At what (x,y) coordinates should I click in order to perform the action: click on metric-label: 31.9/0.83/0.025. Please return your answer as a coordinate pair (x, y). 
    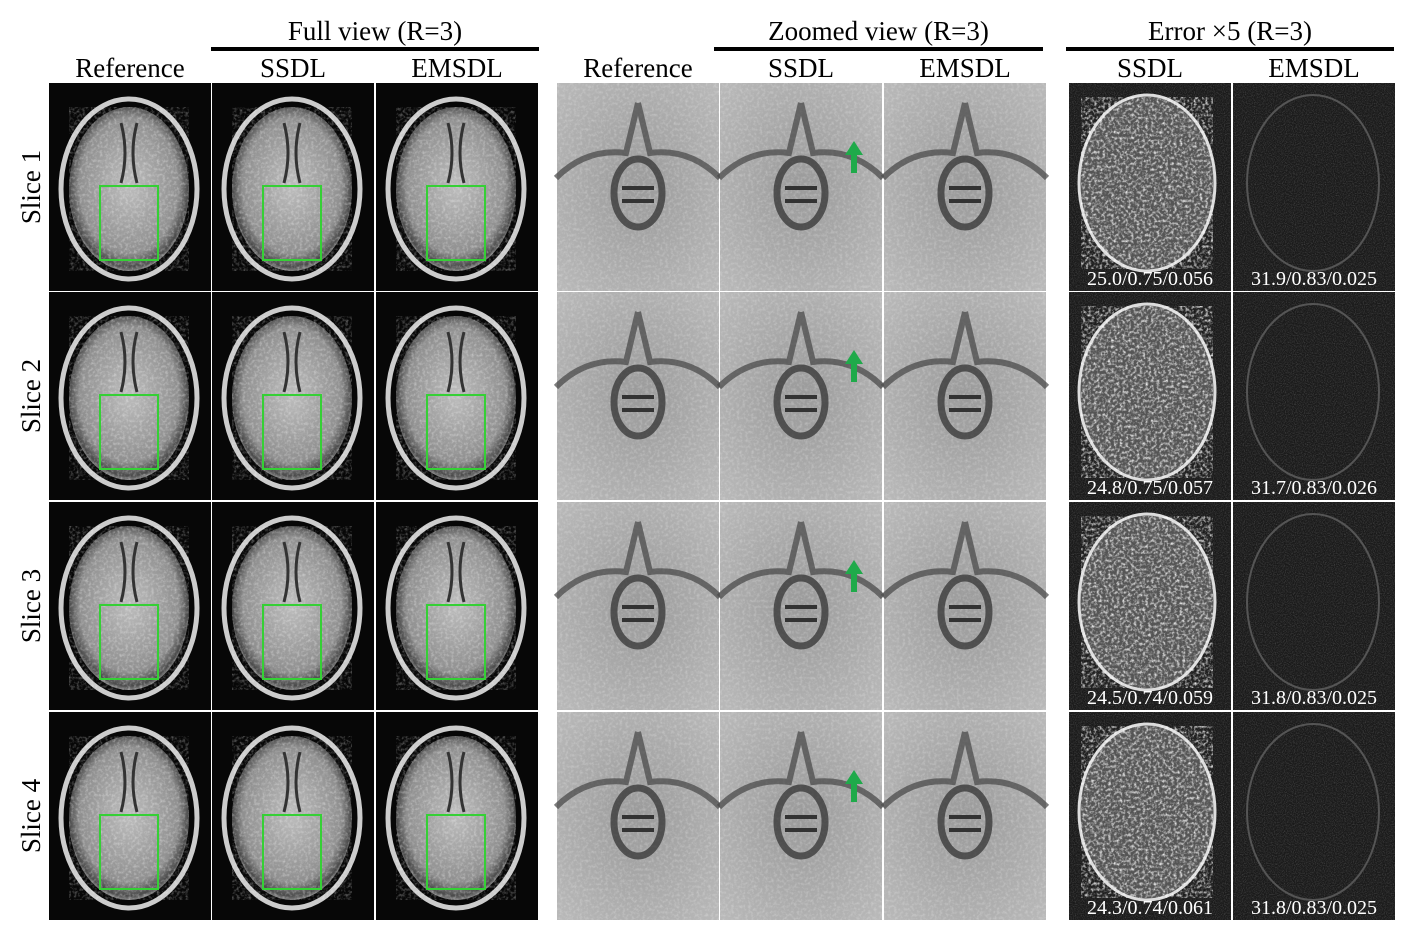
    Looking at the image, I should click on (1314, 279).